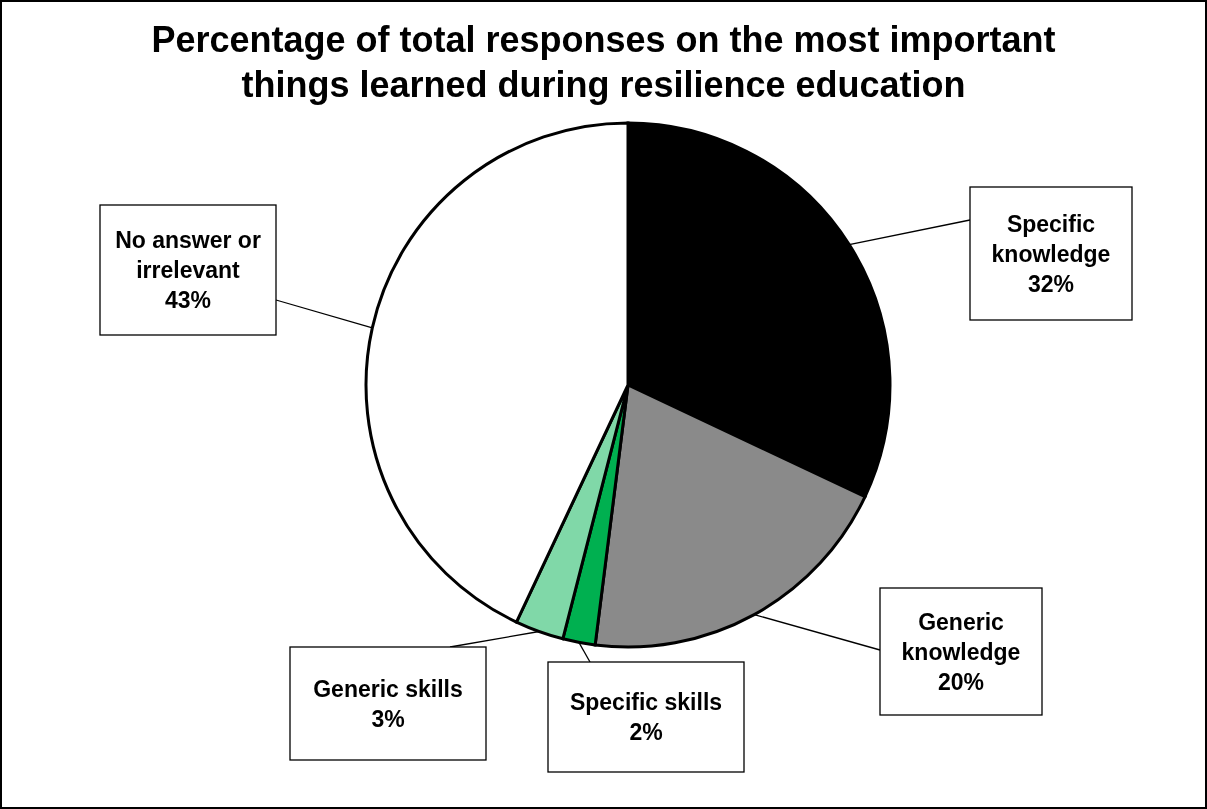 The width and height of the screenshot is (1207, 809). What do you see at coordinates (961, 636) in the screenshot?
I see `slice-label: Generic knowledge` at bounding box center [961, 636].